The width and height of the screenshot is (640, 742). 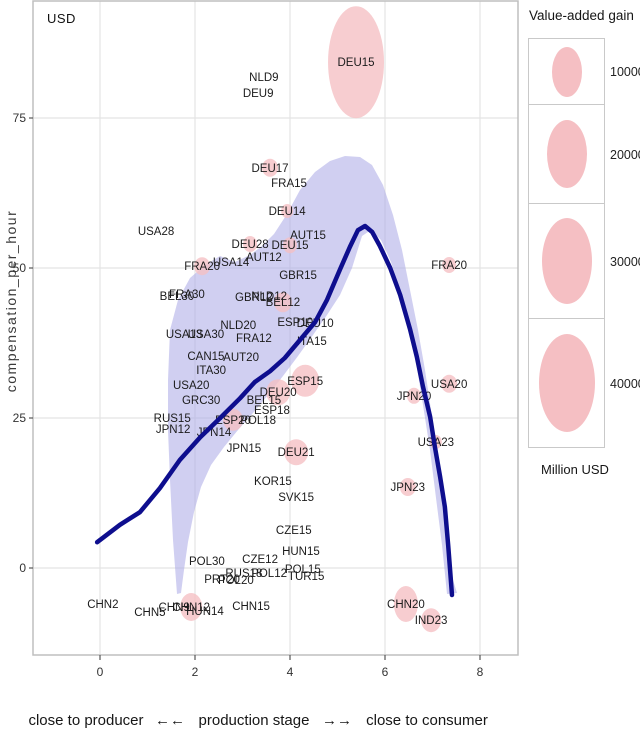 I want to click on point-label: GBR12, so click(x=254, y=298).